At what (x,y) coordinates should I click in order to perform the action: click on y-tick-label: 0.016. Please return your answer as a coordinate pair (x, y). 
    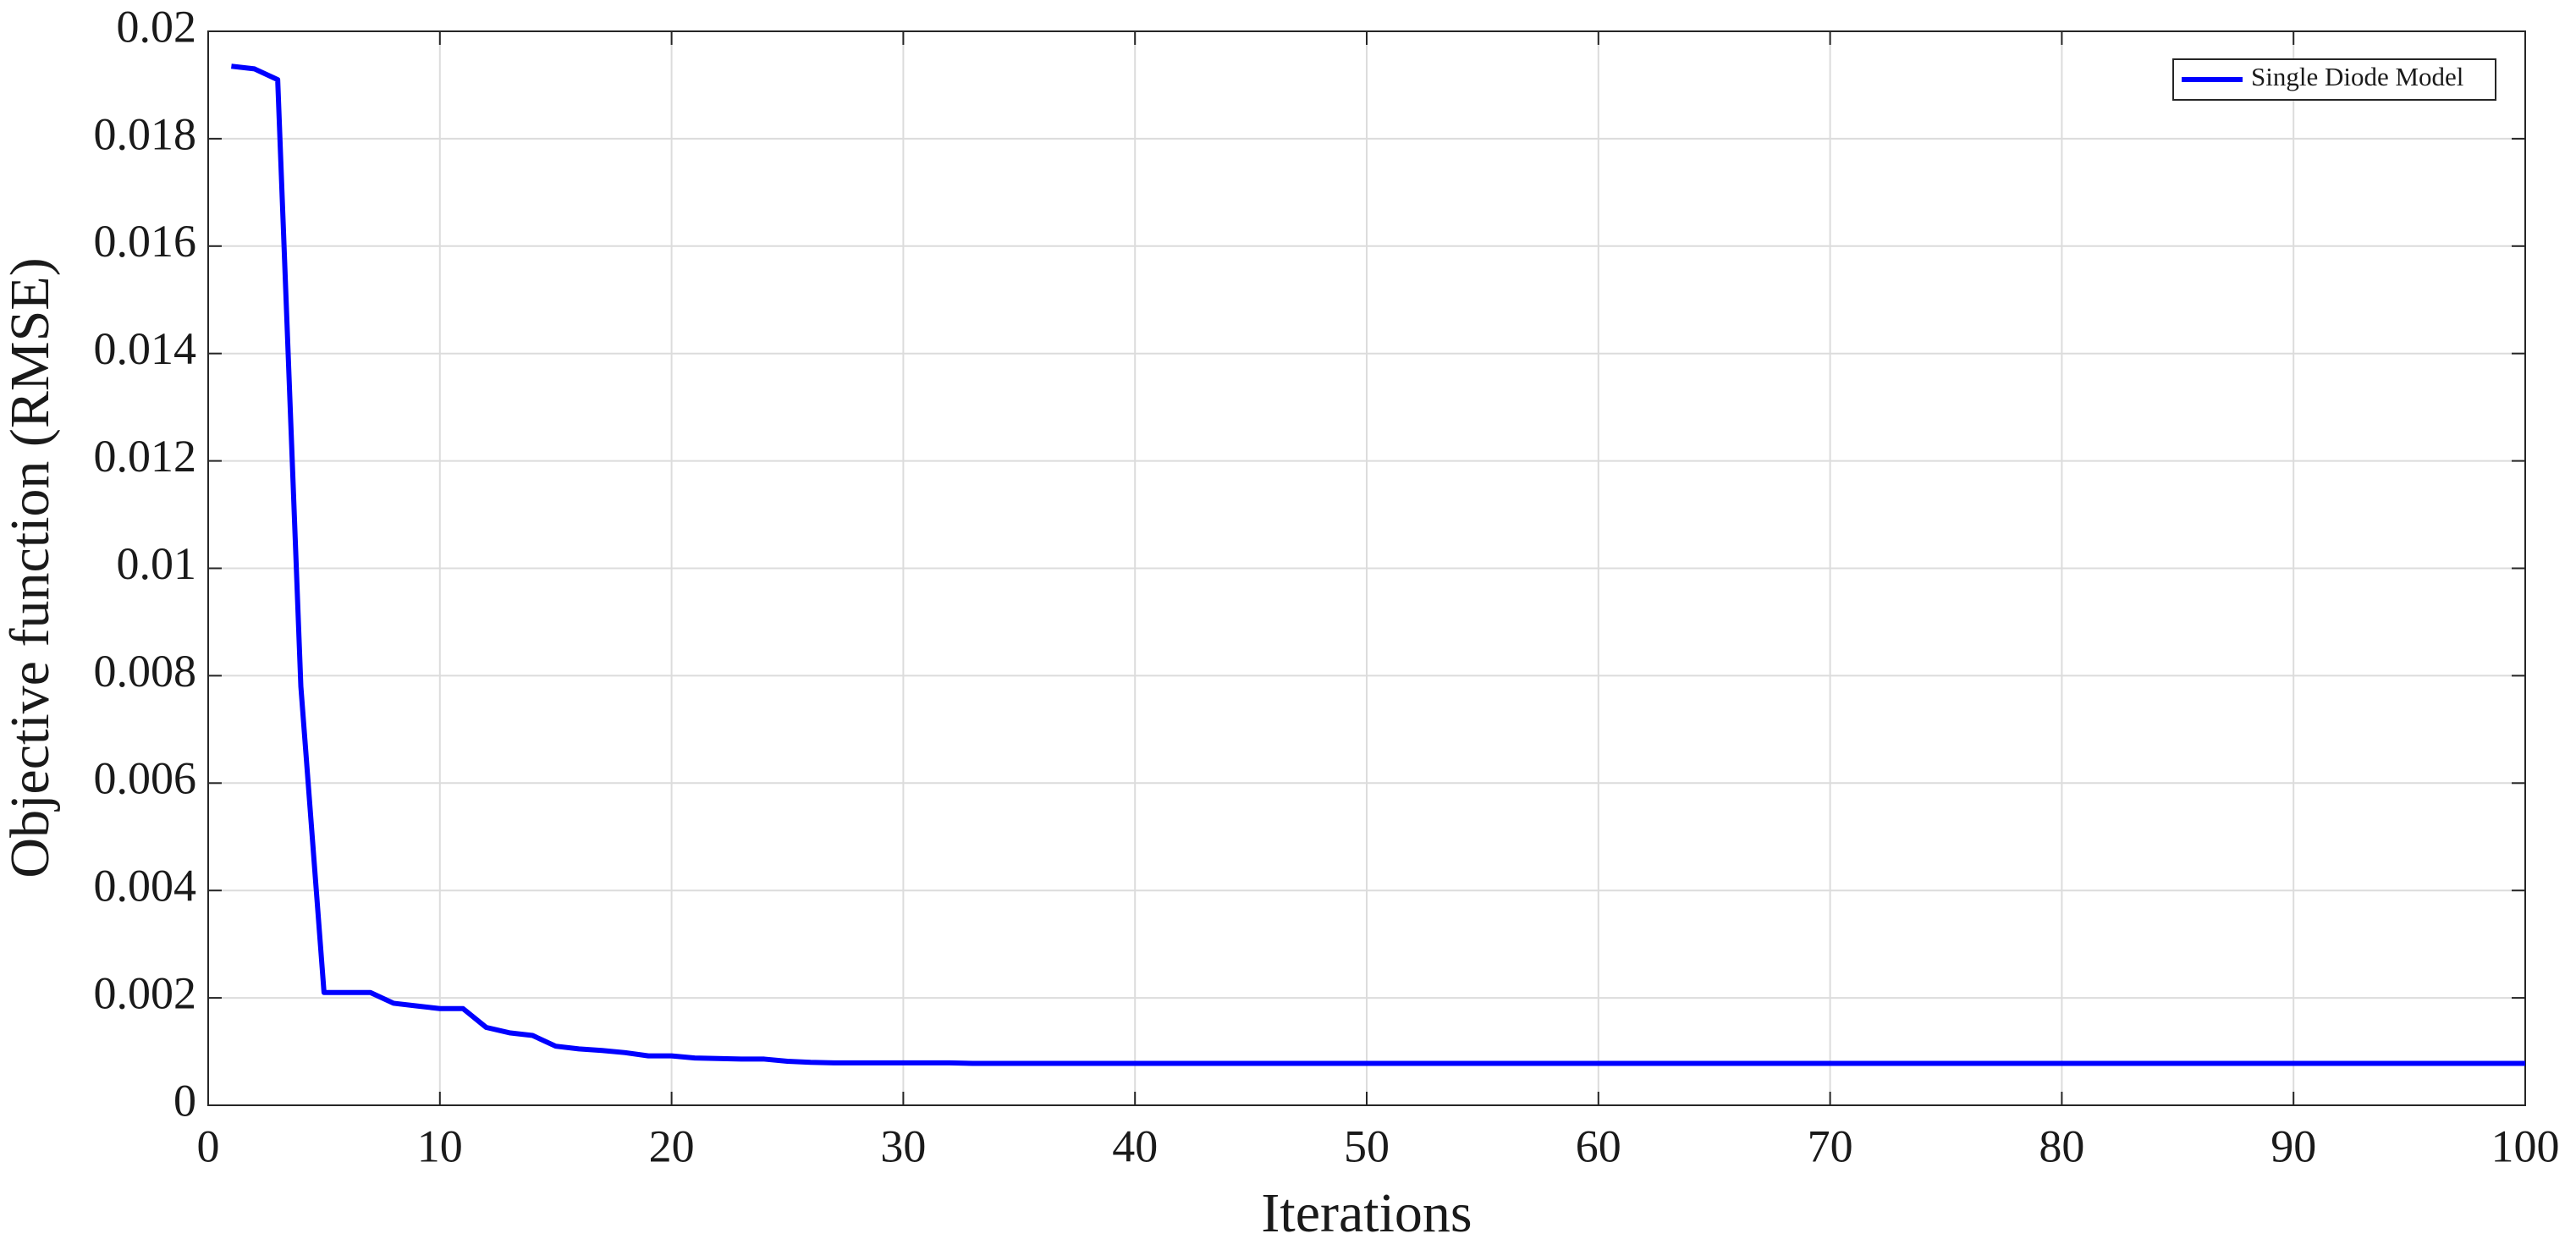
    Looking at the image, I should click on (145, 242).